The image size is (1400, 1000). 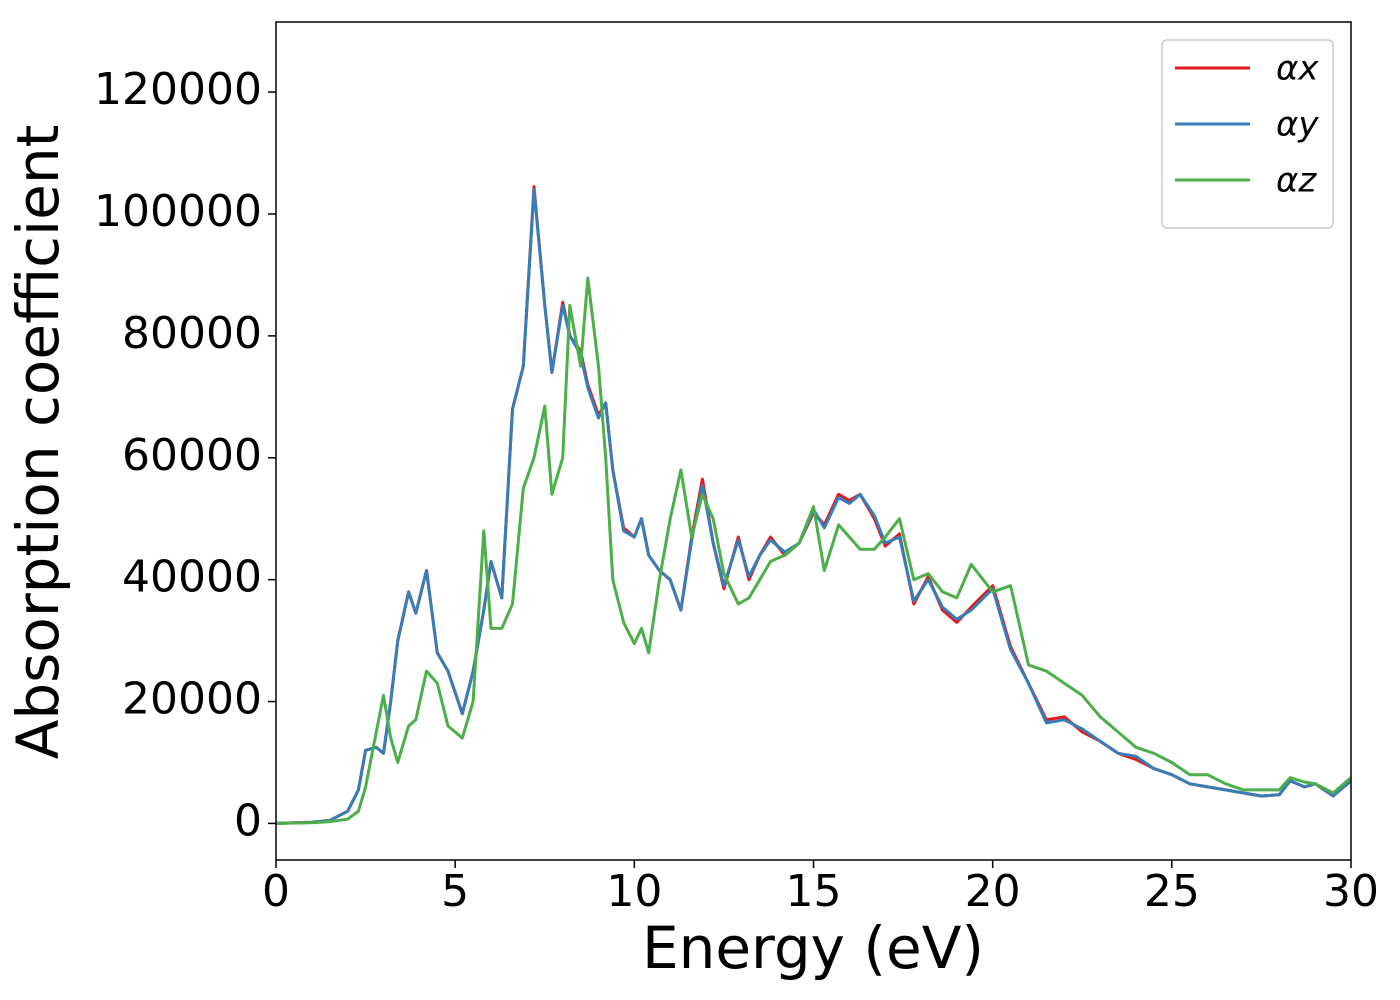 What do you see at coordinates (1351, 891) in the screenshot?
I see `x-tick-label: 30` at bounding box center [1351, 891].